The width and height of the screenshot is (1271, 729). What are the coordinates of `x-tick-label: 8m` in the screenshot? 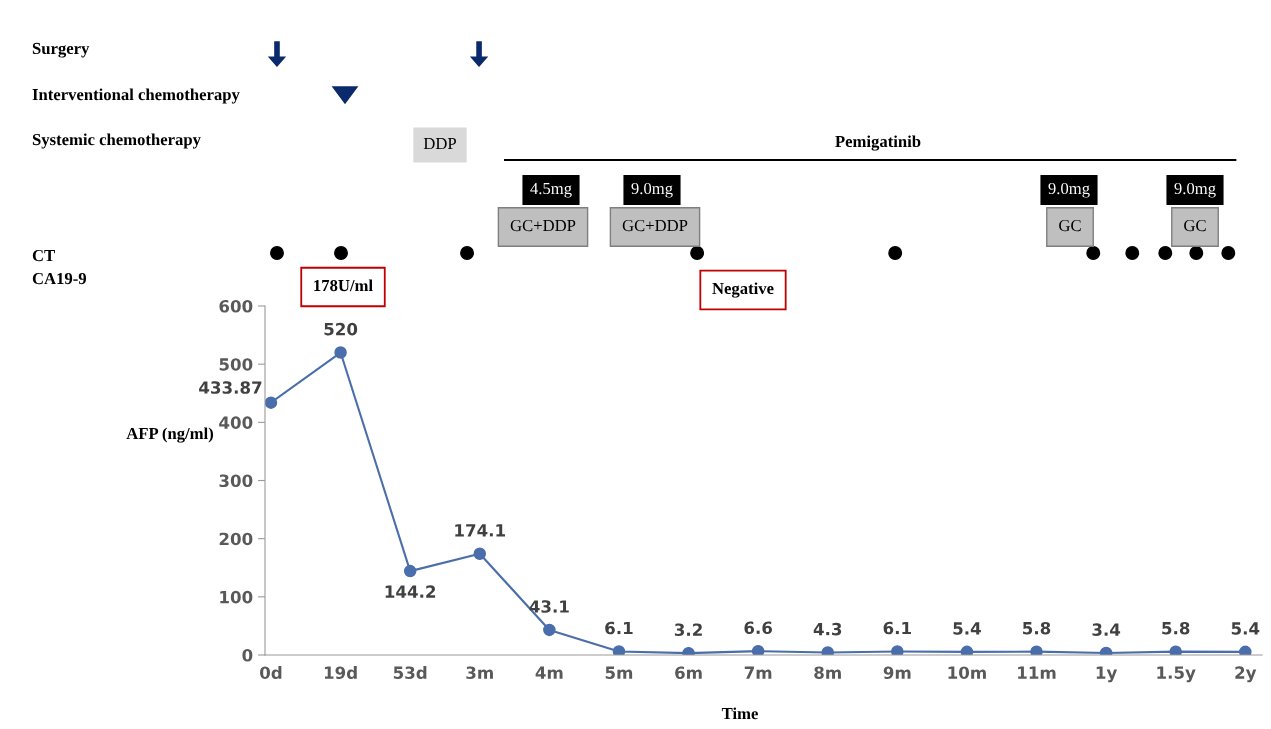 It's located at (827, 673).